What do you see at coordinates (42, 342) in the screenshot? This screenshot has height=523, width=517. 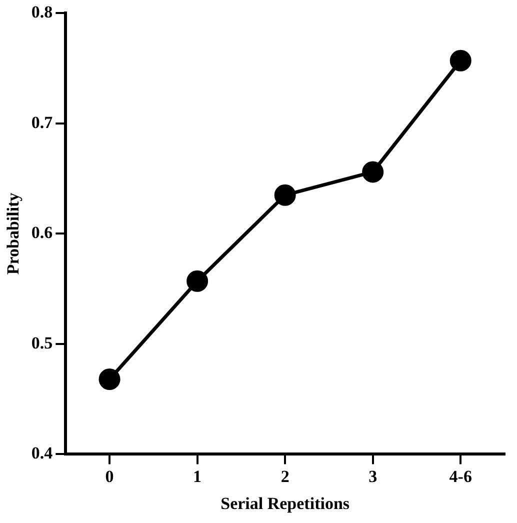 I see `y-tick-label: 0.5` at bounding box center [42, 342].